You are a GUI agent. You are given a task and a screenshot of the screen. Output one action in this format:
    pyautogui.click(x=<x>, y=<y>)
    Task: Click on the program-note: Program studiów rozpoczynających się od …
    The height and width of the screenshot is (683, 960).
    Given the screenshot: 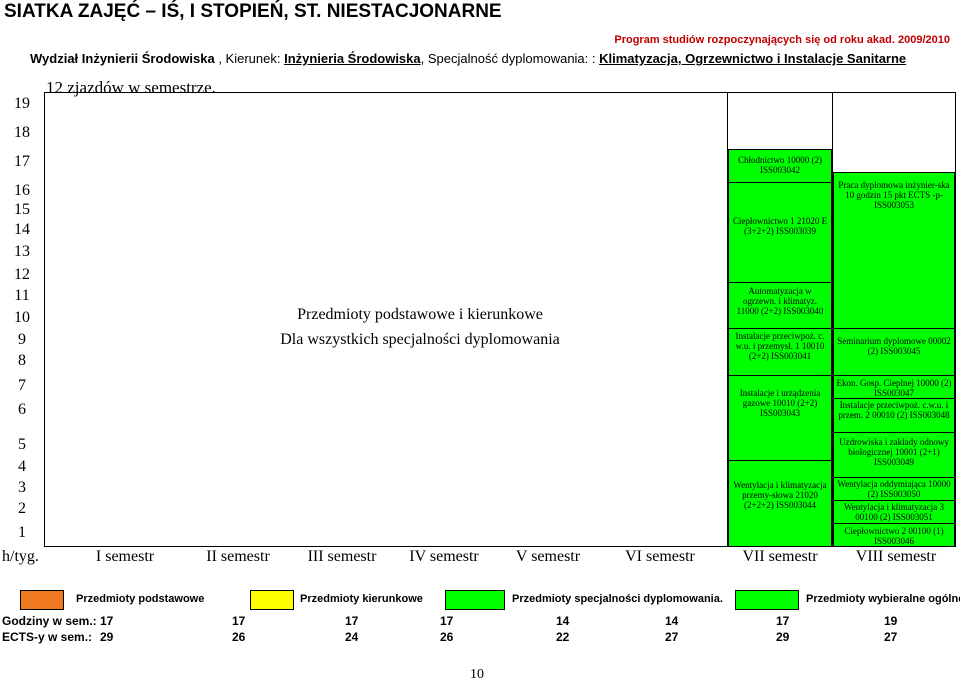 What is the action you would take?
    pyautogui.click(x=782, y=40)
    